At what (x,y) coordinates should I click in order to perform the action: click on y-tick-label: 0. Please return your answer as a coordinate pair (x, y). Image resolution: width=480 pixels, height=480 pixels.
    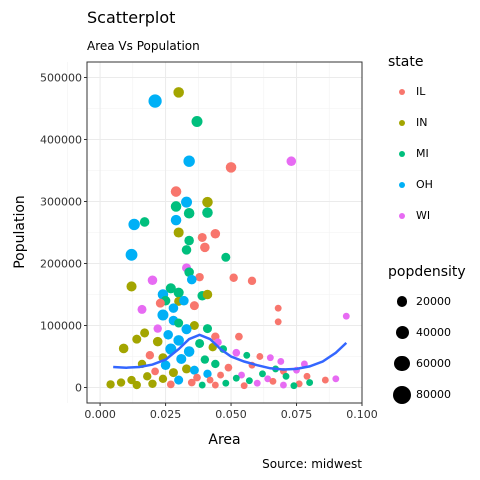
    Looking at the image, I should click on (78, 388).